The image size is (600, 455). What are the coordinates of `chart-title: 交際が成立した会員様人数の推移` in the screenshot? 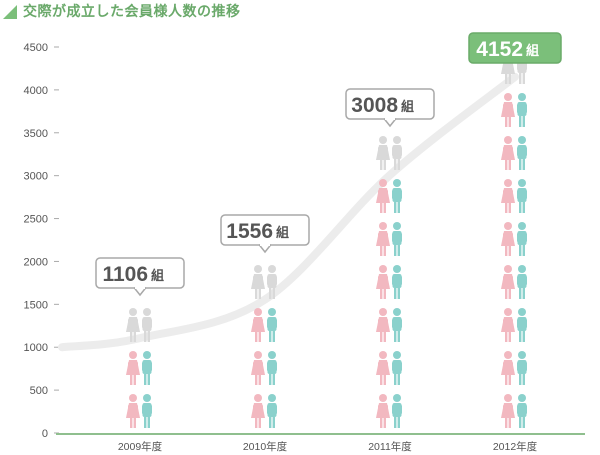 It's located at (132, 11).